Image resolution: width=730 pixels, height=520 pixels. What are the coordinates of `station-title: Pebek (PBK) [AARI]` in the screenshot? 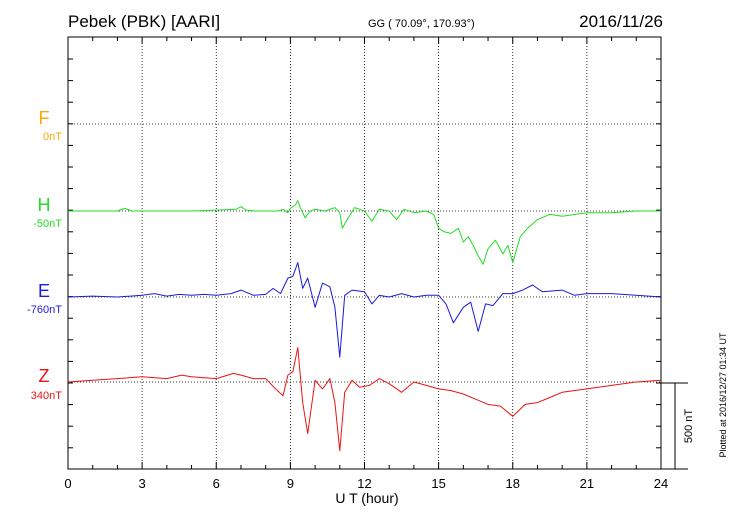 It's located at (144, 21).